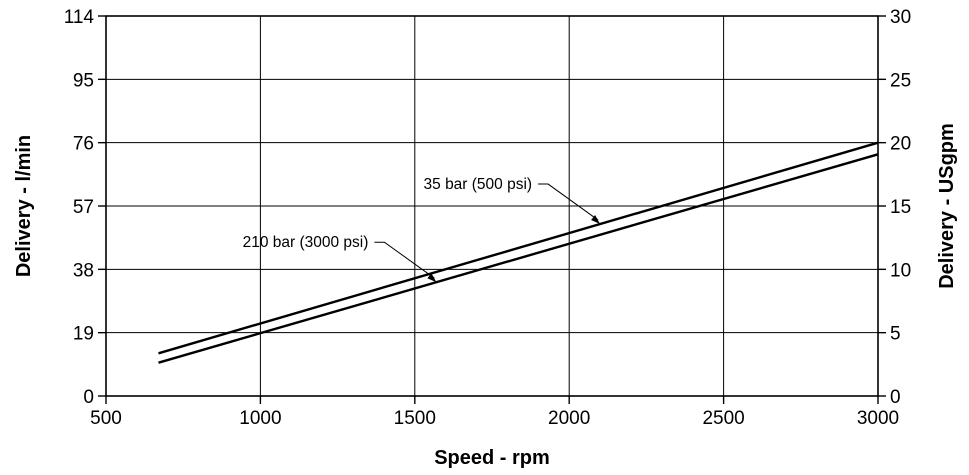 This screenshot has height=475, width=969. Describe the element at coordinates (79, 17) in the screenshot. I see `y-tick-label-114: 114` at that location.